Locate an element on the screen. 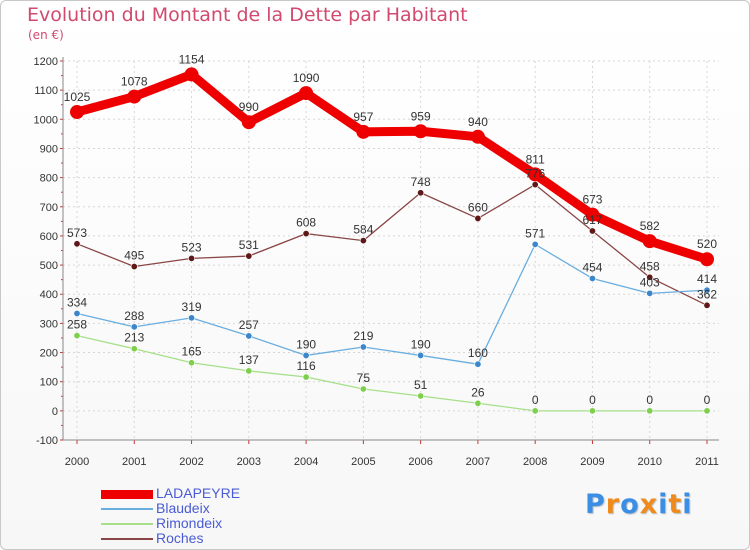 The image size is (750, 550). legend-label: Roches is located at coordinates (180, 538).